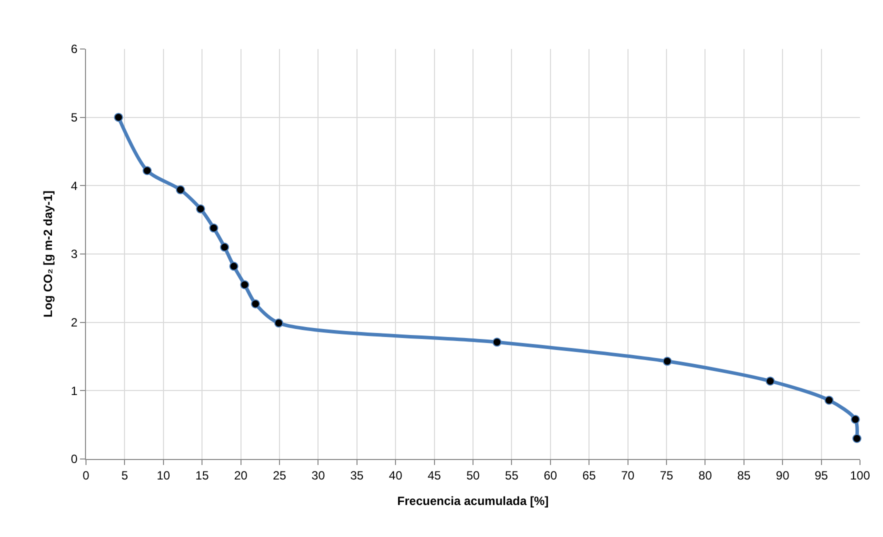 Image resolution: width=883 pixels, height=537 pixels. Describe the element at coordinates (473, 501) in the screenshot. I see `x-axis-title: Frecuencia acumulada [%]` at that location.